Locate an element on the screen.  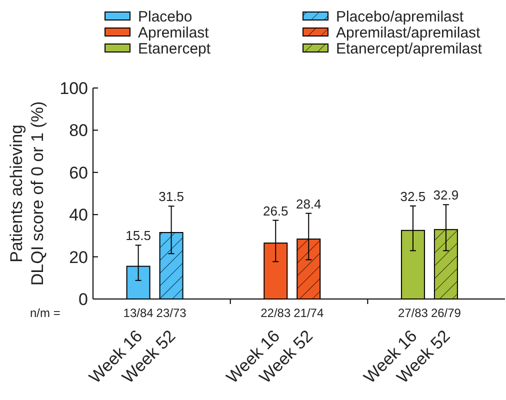
y-tick-label: 60 is located at coordinates (78, 172).